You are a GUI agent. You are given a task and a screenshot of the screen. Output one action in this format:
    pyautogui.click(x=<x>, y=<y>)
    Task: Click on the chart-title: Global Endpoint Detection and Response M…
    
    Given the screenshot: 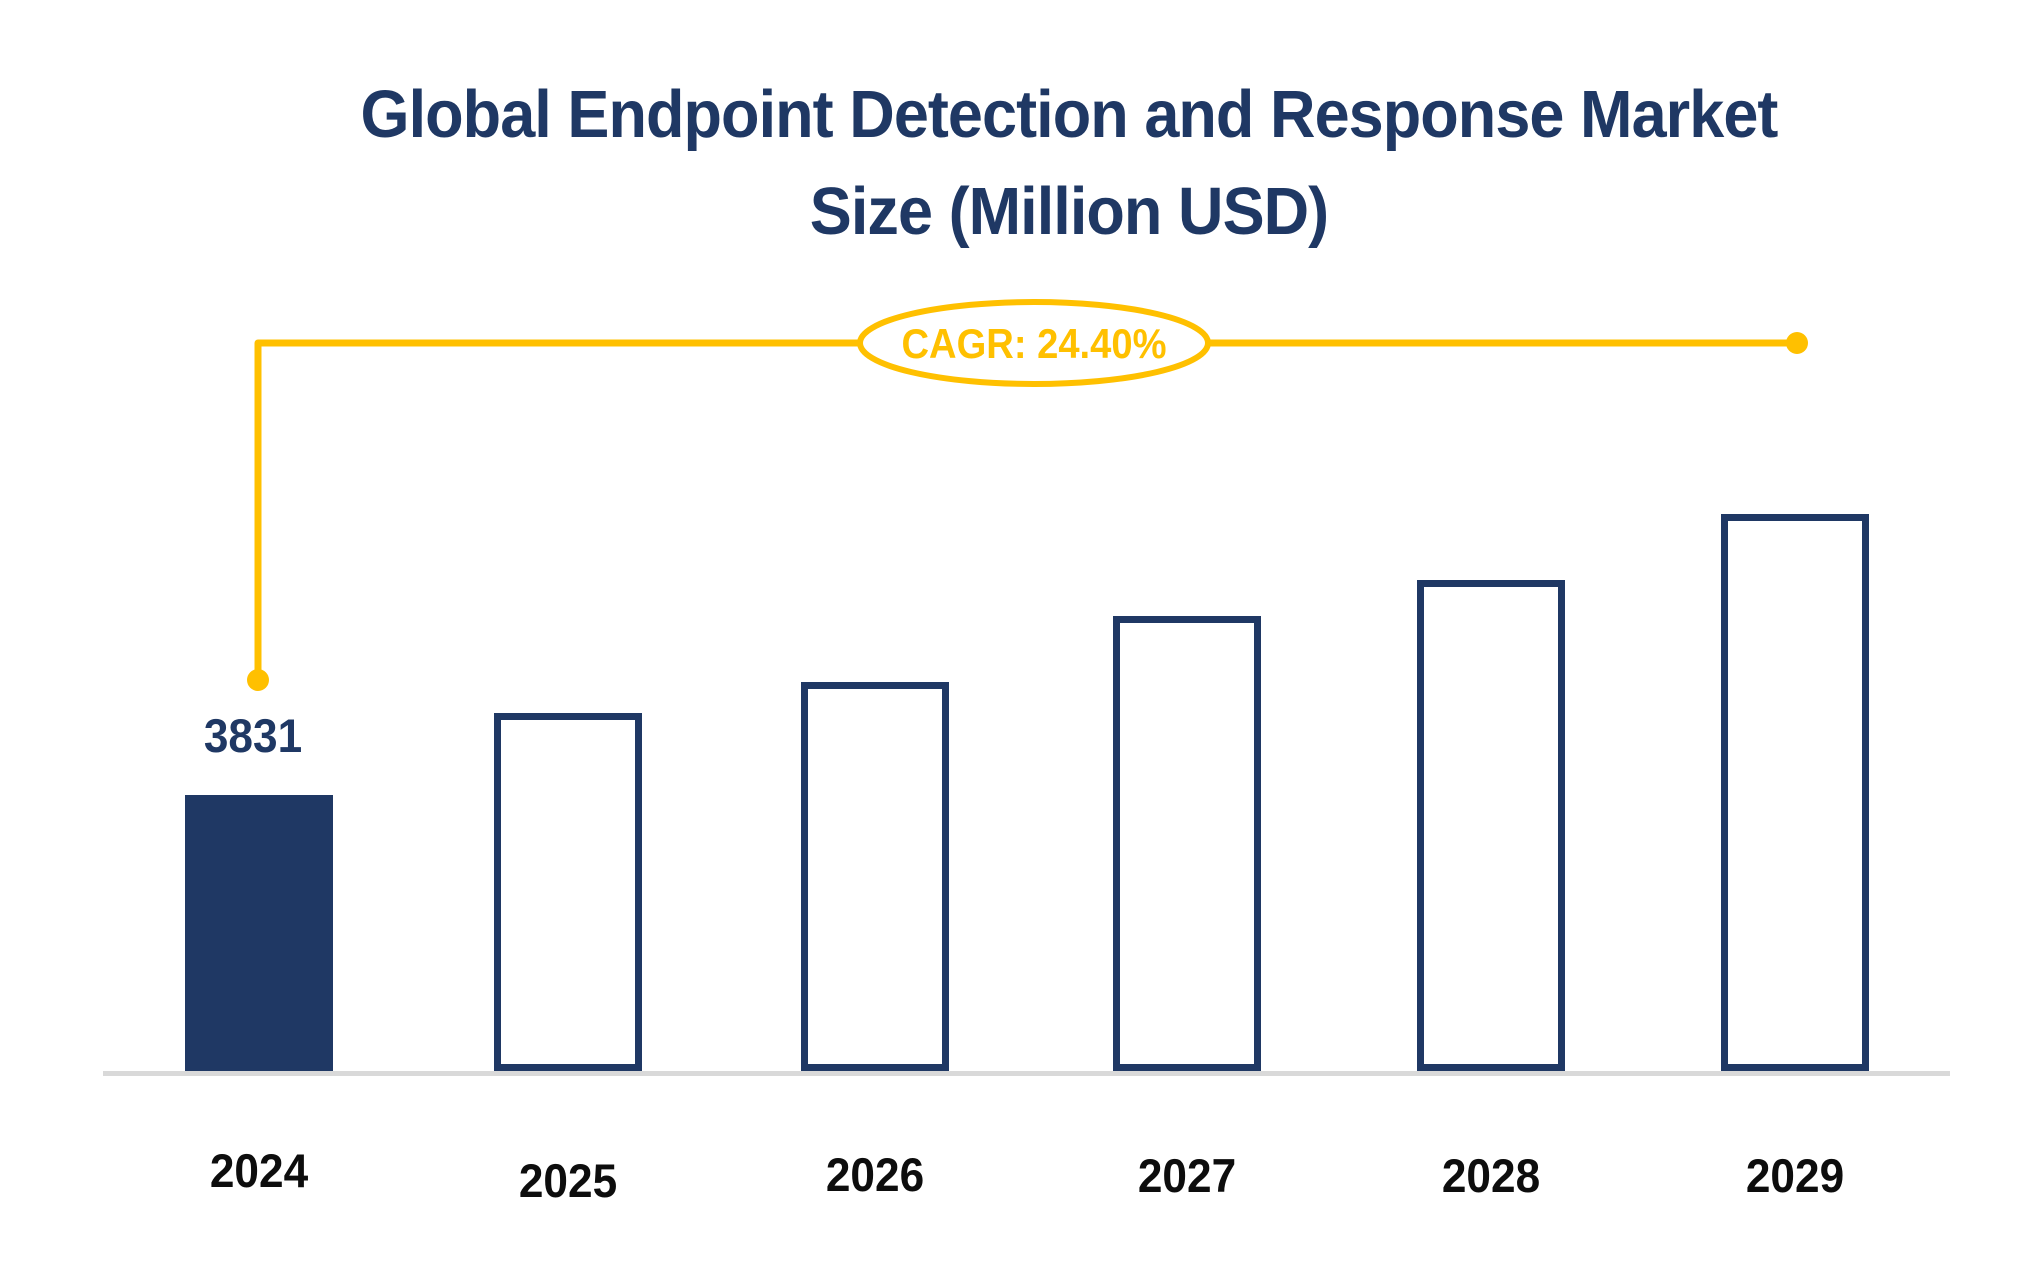 What is the action you would take?
    pyautogui.click(x=1041, y=163)
    